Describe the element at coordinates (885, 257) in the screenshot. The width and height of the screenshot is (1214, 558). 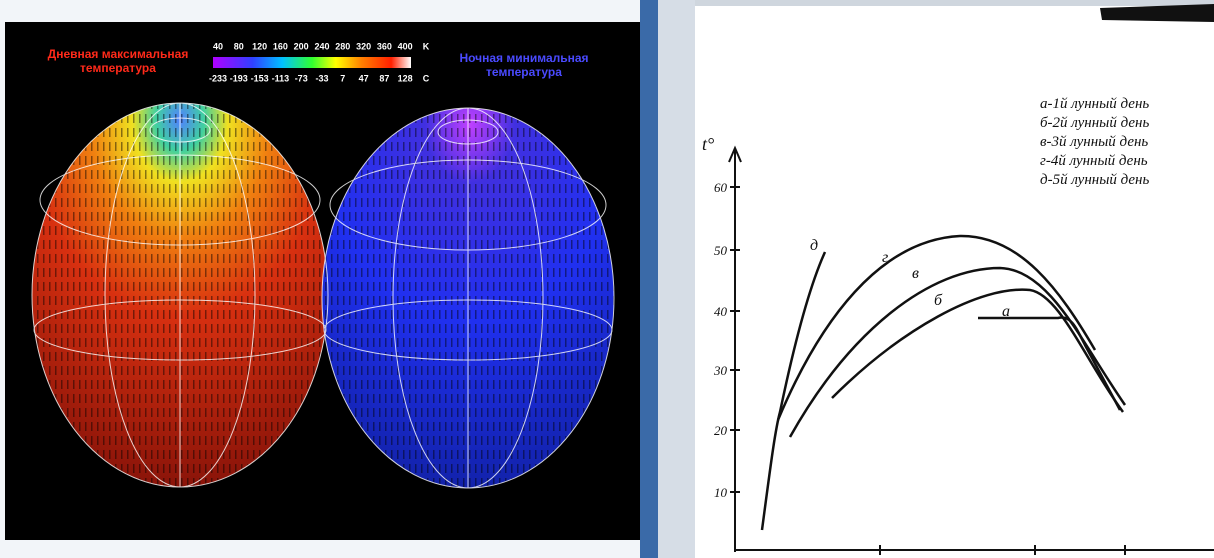
I see `curve-label: г` at that location.